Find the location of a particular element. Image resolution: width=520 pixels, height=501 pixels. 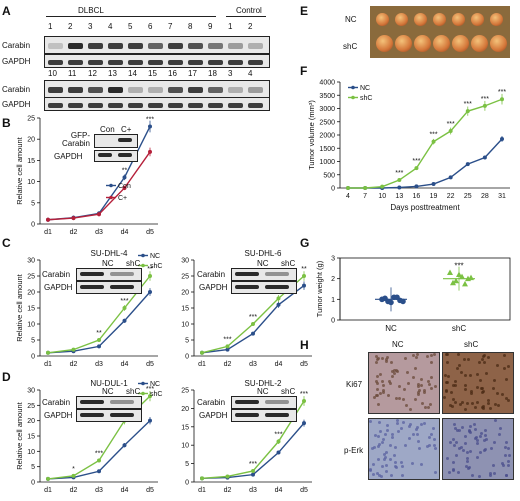

legend-label: shC is located at coordinates (366, 98).